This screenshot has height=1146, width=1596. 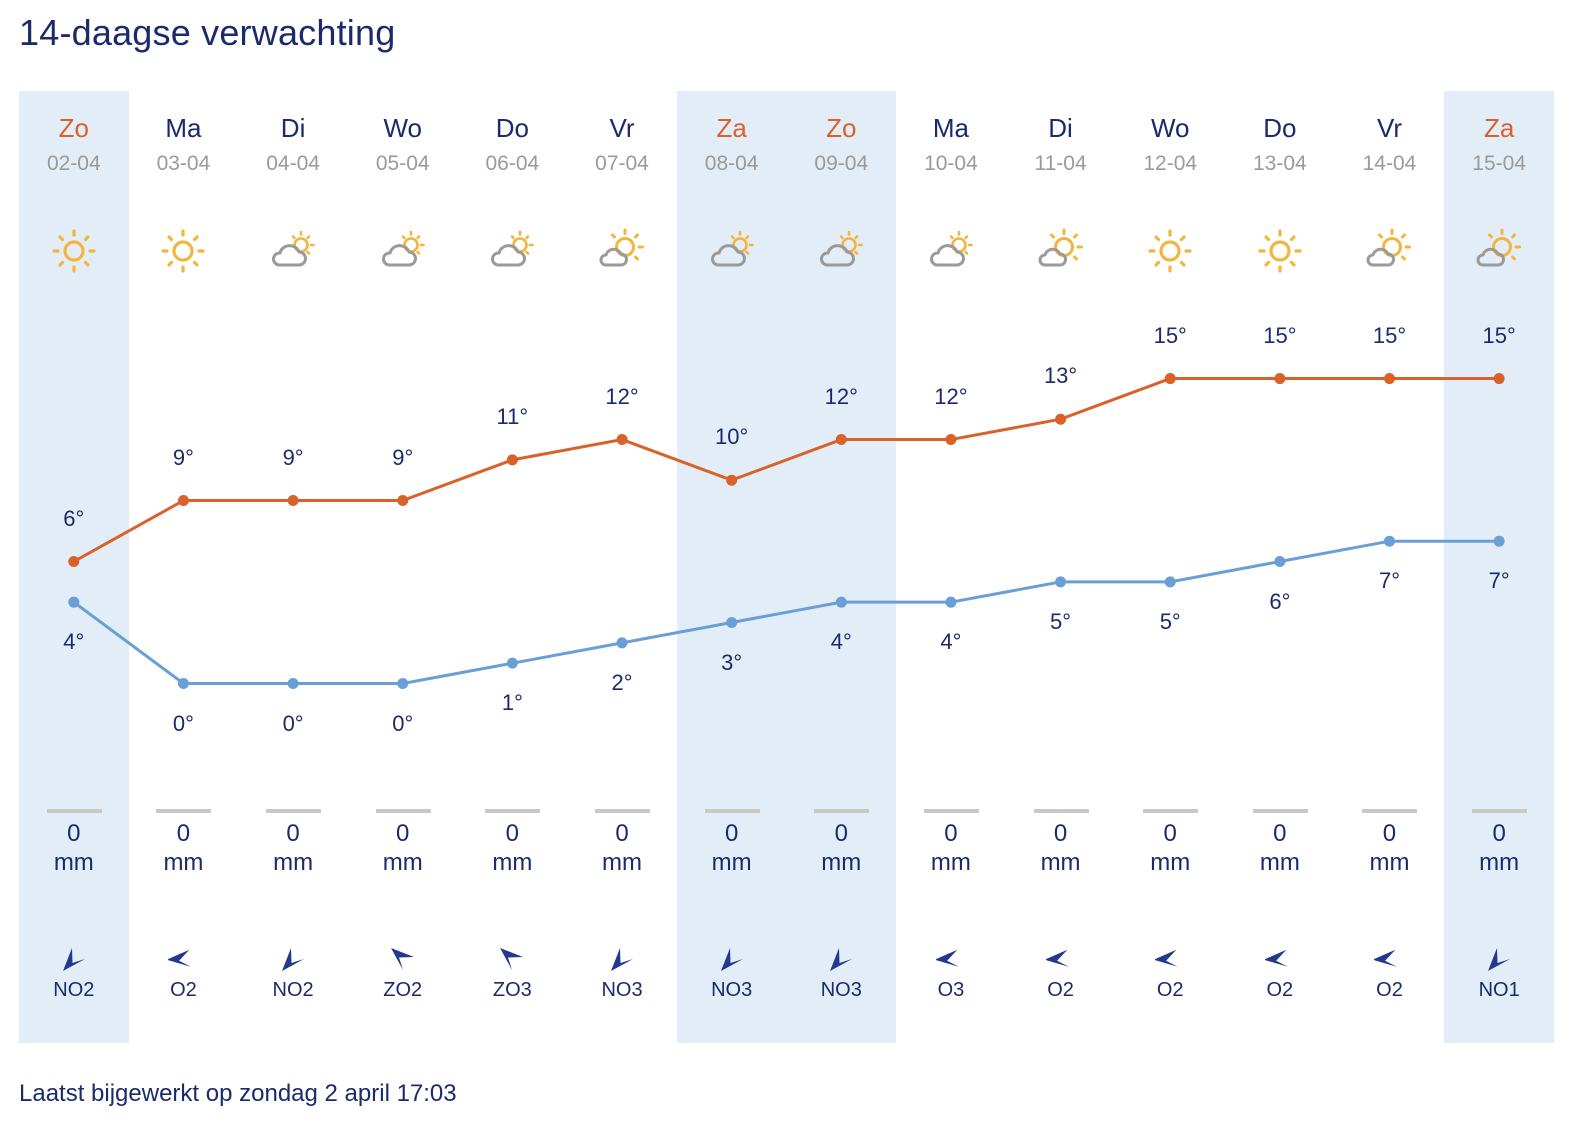 I want to click on day-column: Wo 05-04 0 mm ZO2, so click(x=403, y=567).